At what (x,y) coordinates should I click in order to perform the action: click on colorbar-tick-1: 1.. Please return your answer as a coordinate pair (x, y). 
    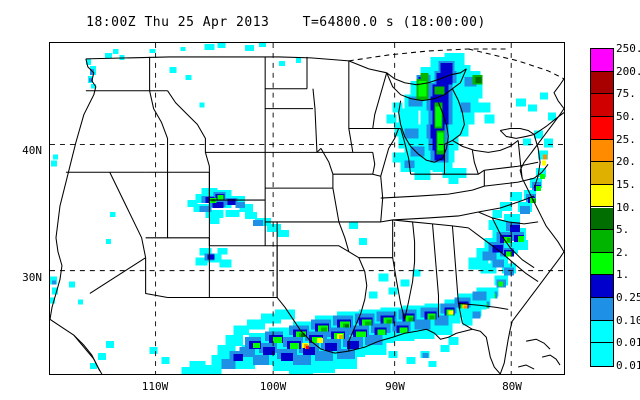
    Looking at the image, I should click on (623, 275).